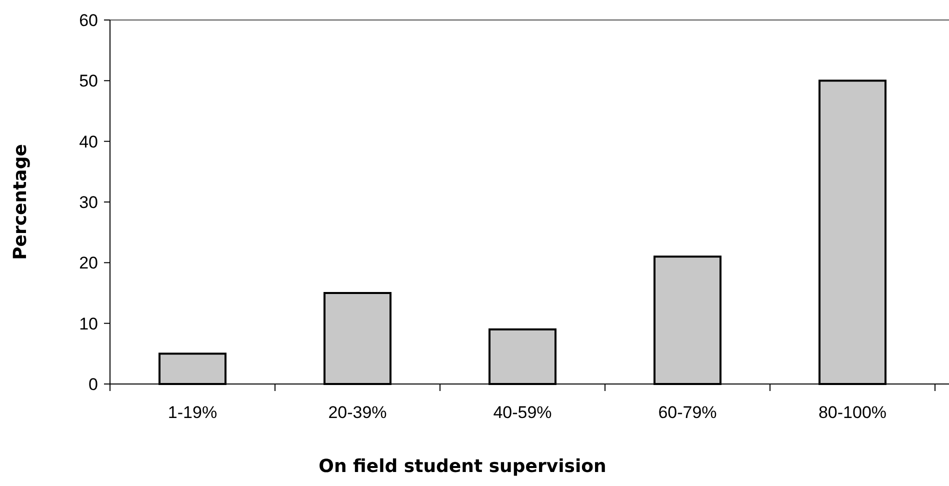 This screenshot has height=486, width=949. What do you see at coordinates (20, 202) in the screenshot?
I see `y-axis-title: Percentage` at bounding box center [20, 202].